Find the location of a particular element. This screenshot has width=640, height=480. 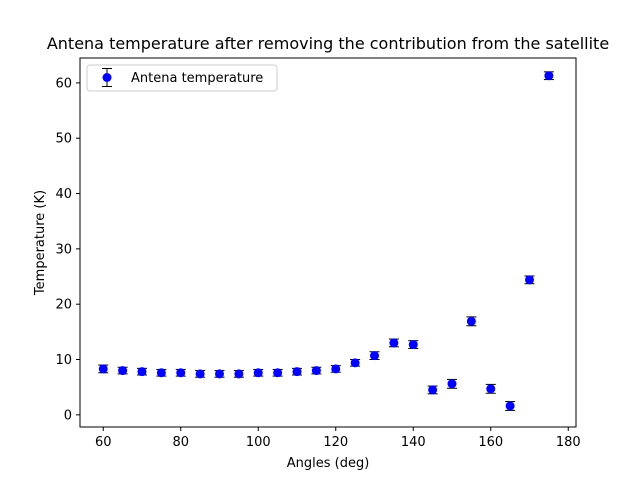

legend: Antena temperature is located at coordinates (182, 78).